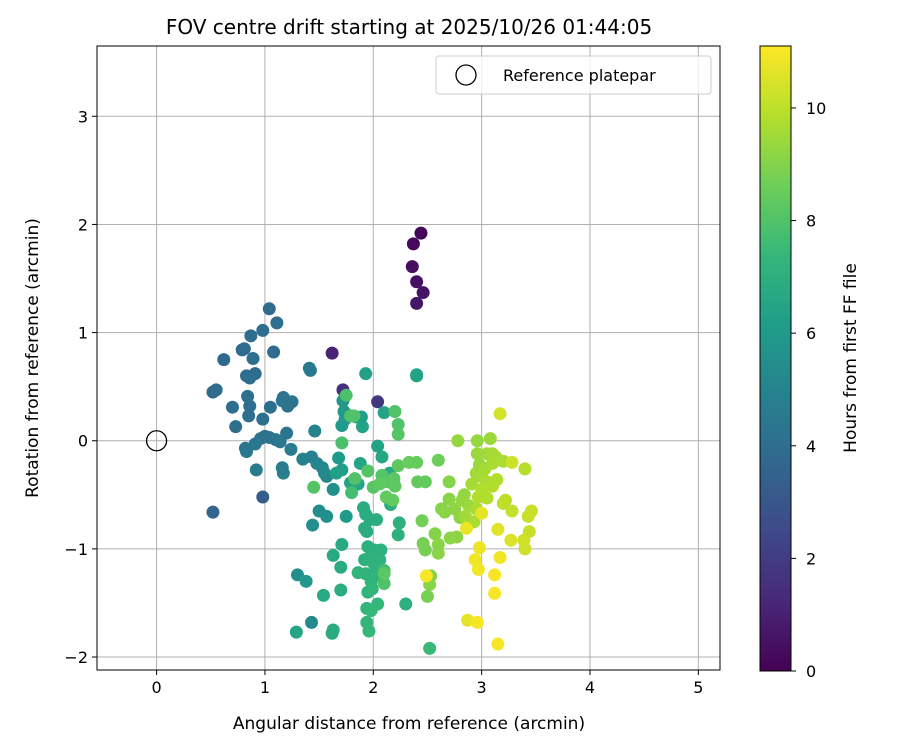 This screenshot has width=900, height=750. I want to click on y-tick-label: 2, so click(83, 224).